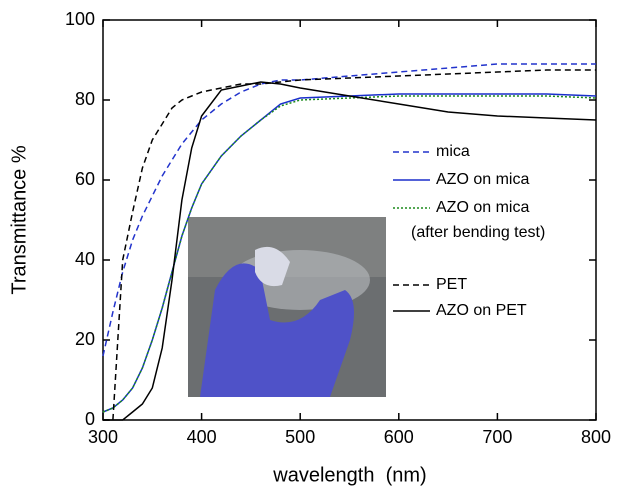  Describe the element at coordinates (85, 259) in the screenshot. I see `y-tick-label: 40` at that location.